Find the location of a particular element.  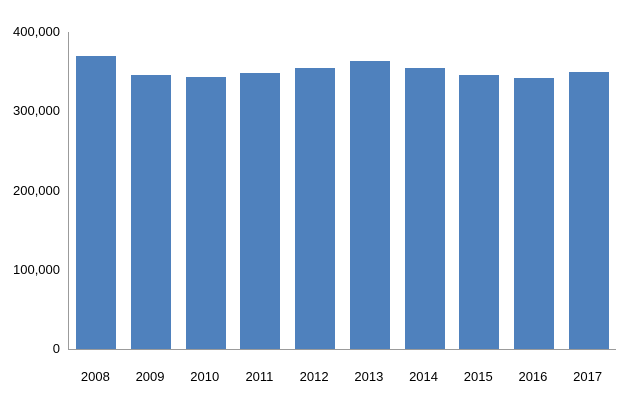

x-axis-label-2017: 2017 is located at coordinates (588, 376).